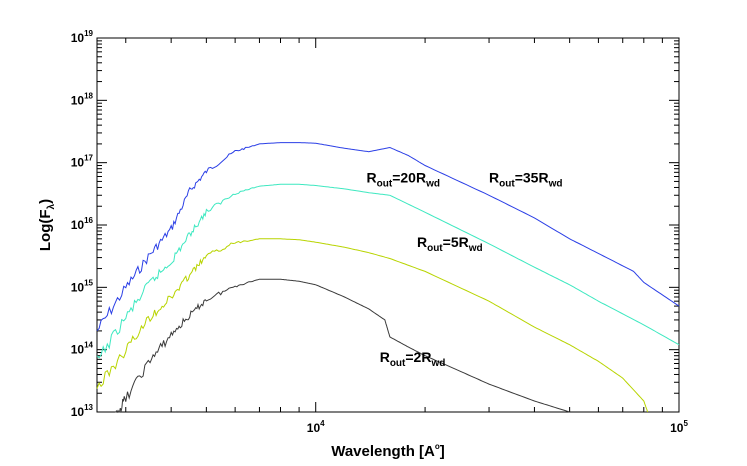  I want to click on y-tick-label: 1018, so click(82, 99).